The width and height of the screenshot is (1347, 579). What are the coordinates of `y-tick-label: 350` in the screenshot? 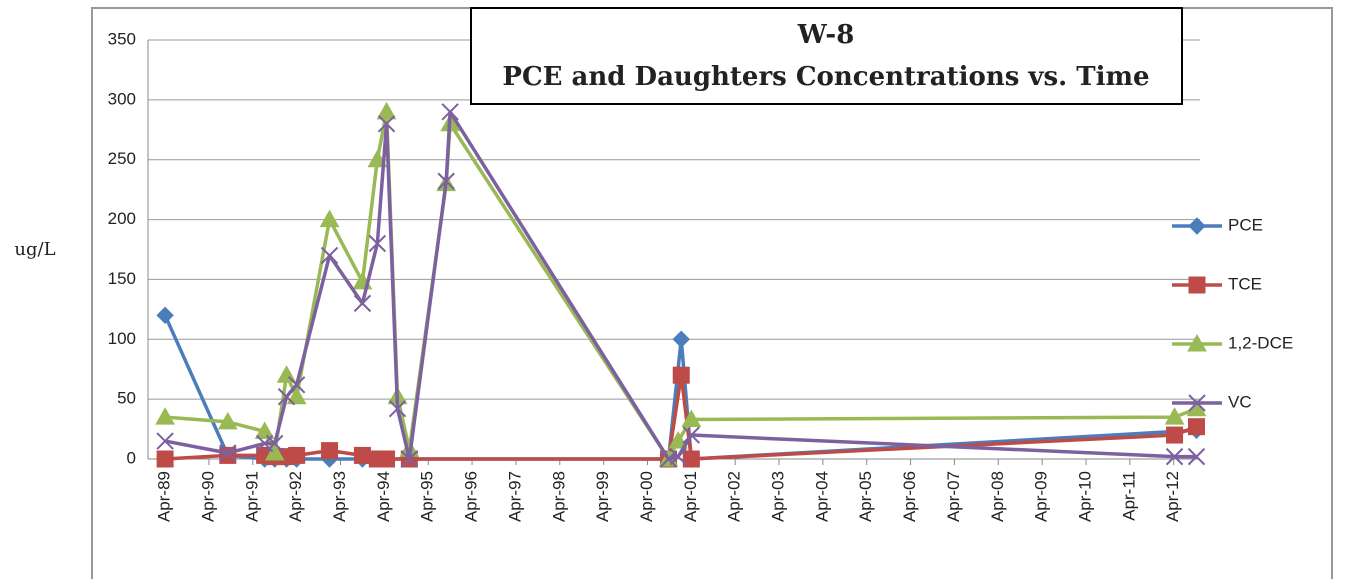 It's located at (122, 38).